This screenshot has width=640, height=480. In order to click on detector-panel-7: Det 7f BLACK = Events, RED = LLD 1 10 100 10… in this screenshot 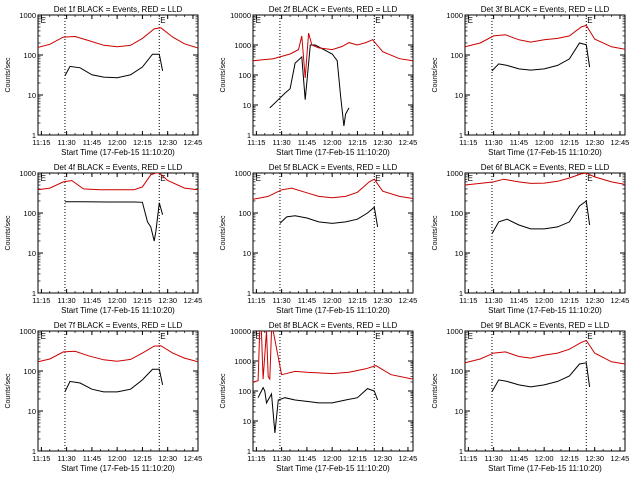, I will do `click(103, 397)`.